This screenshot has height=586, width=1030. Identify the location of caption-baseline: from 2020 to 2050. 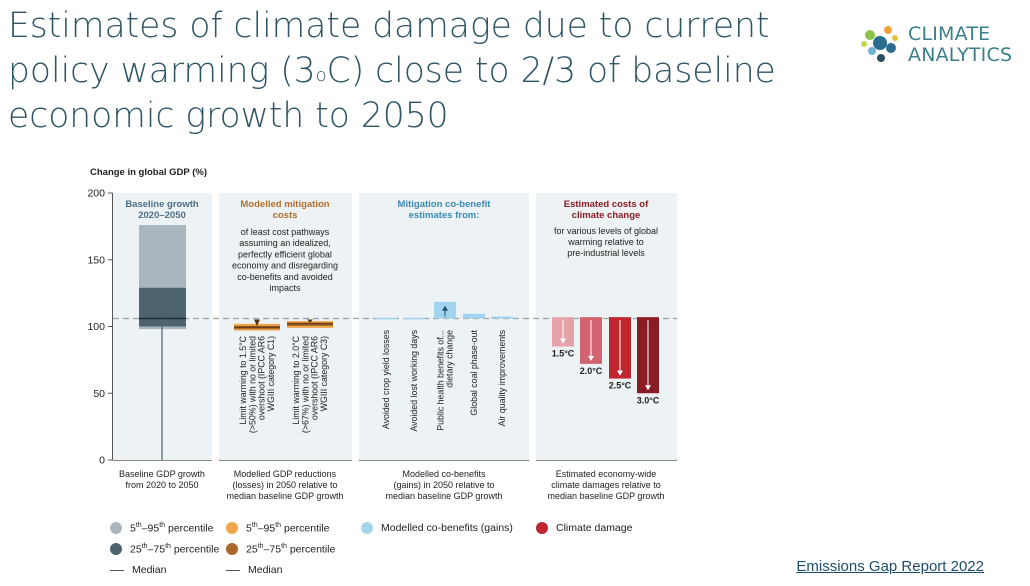
(161, 485).